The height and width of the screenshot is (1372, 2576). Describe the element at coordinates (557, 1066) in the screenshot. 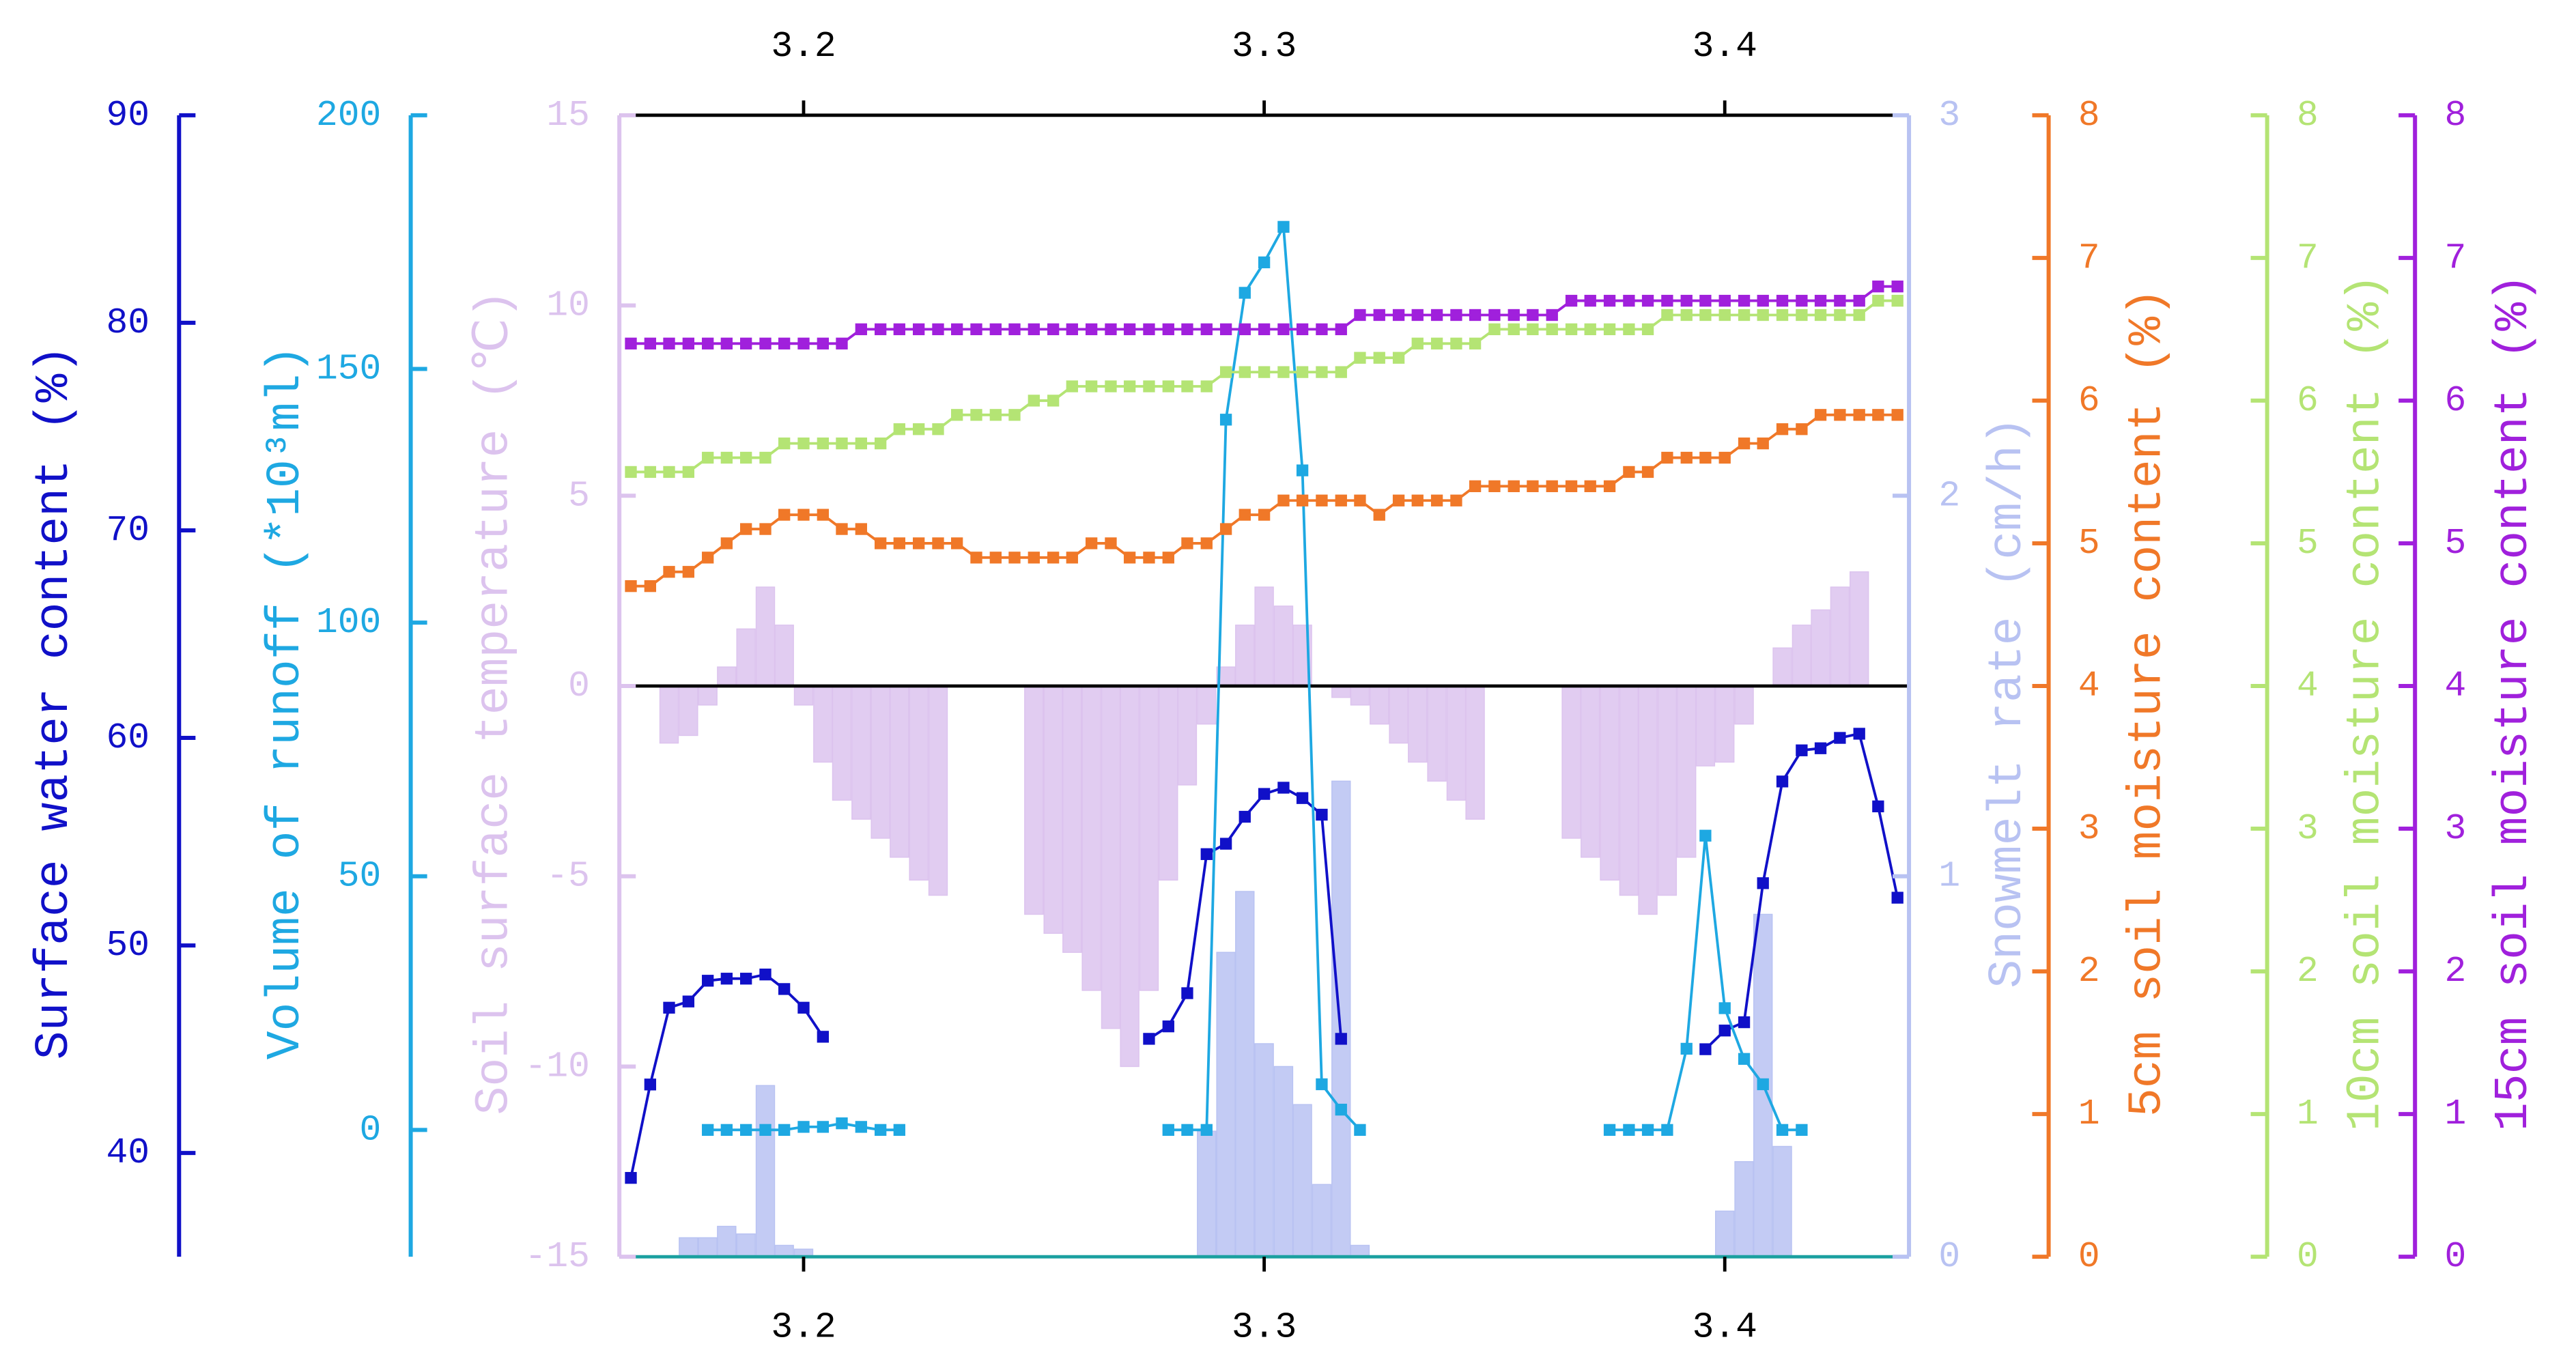

I see `y-tick-label: -10` at that location.